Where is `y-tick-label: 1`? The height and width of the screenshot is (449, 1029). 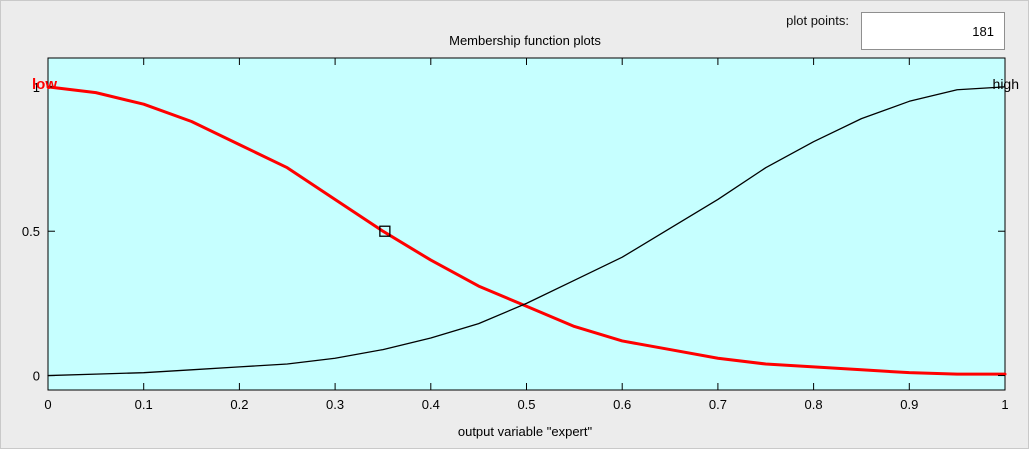
y-tick-label: 1 is located at coordinates (36, 87).